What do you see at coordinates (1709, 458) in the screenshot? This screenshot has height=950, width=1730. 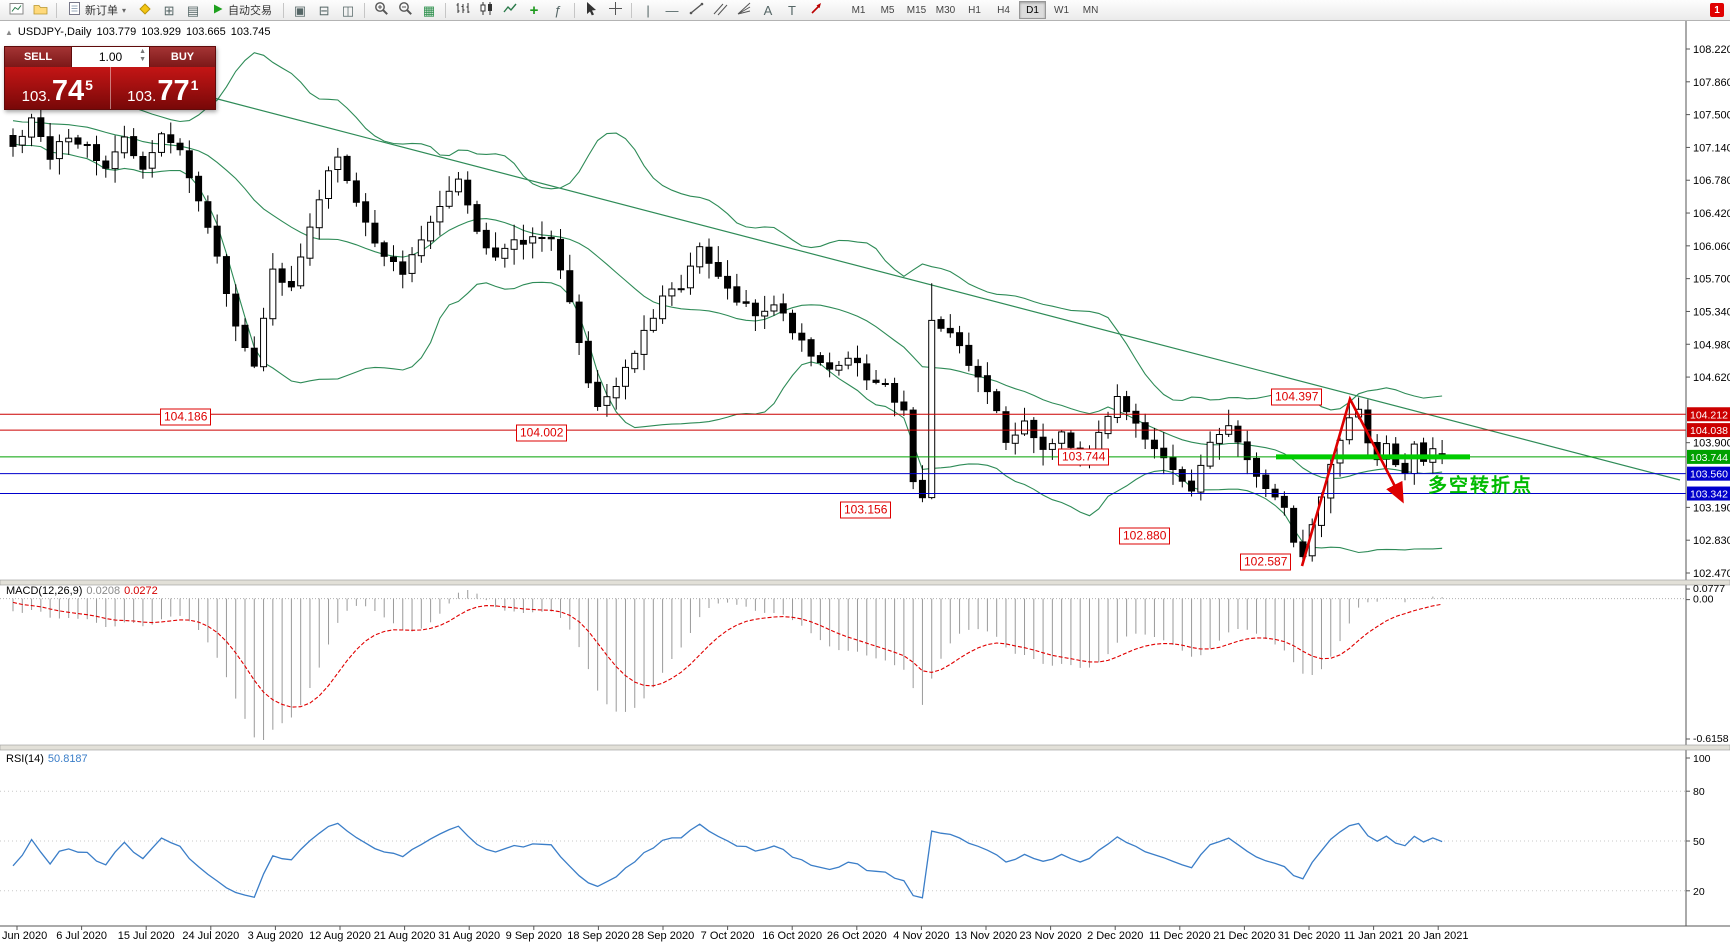 I see `svg-text: 103.744` at bounding box center [1709, 458].